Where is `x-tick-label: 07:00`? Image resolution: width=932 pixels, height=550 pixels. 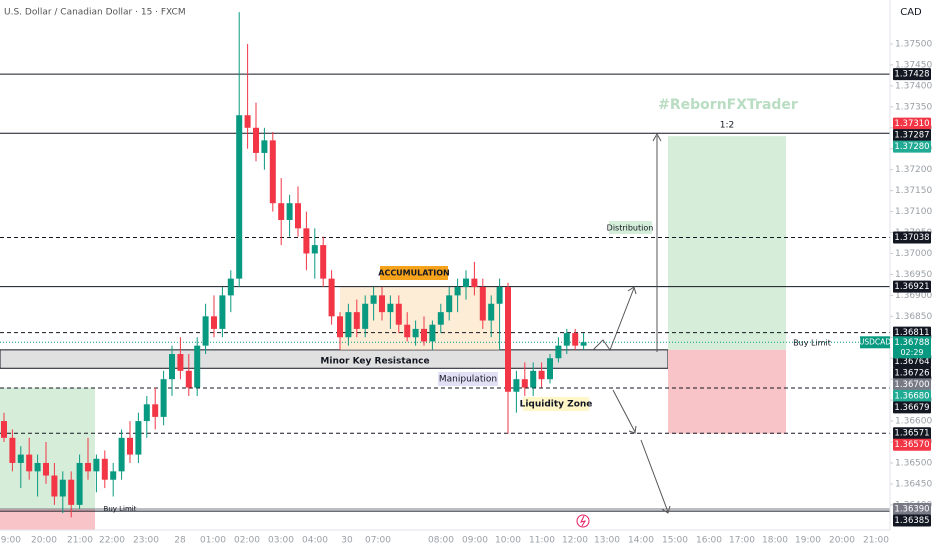 x-tick-label: 07:00 is located at coordinates (378, 541).